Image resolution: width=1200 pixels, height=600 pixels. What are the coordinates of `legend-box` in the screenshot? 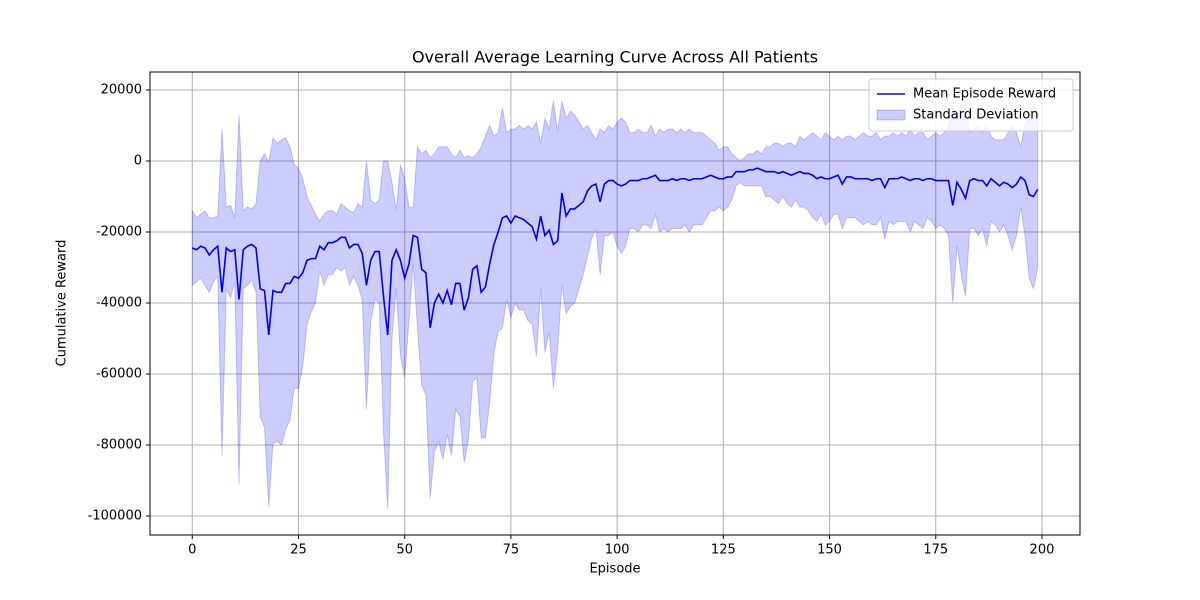 It's located at (971, 105).